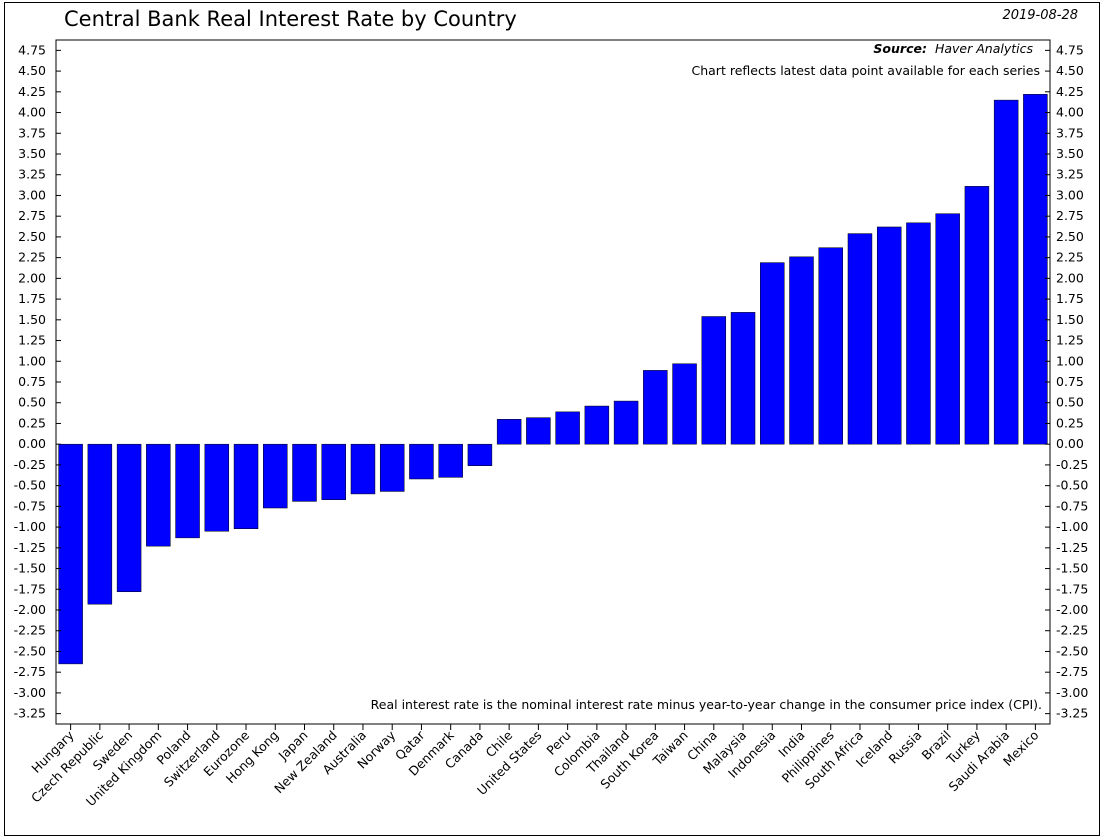 The width and height of the screenshot is (1106, 840). What do you see at coordinates (860, 339) in the screenshot?
I see `bar-south-africa` at bounding box center [860, 339].